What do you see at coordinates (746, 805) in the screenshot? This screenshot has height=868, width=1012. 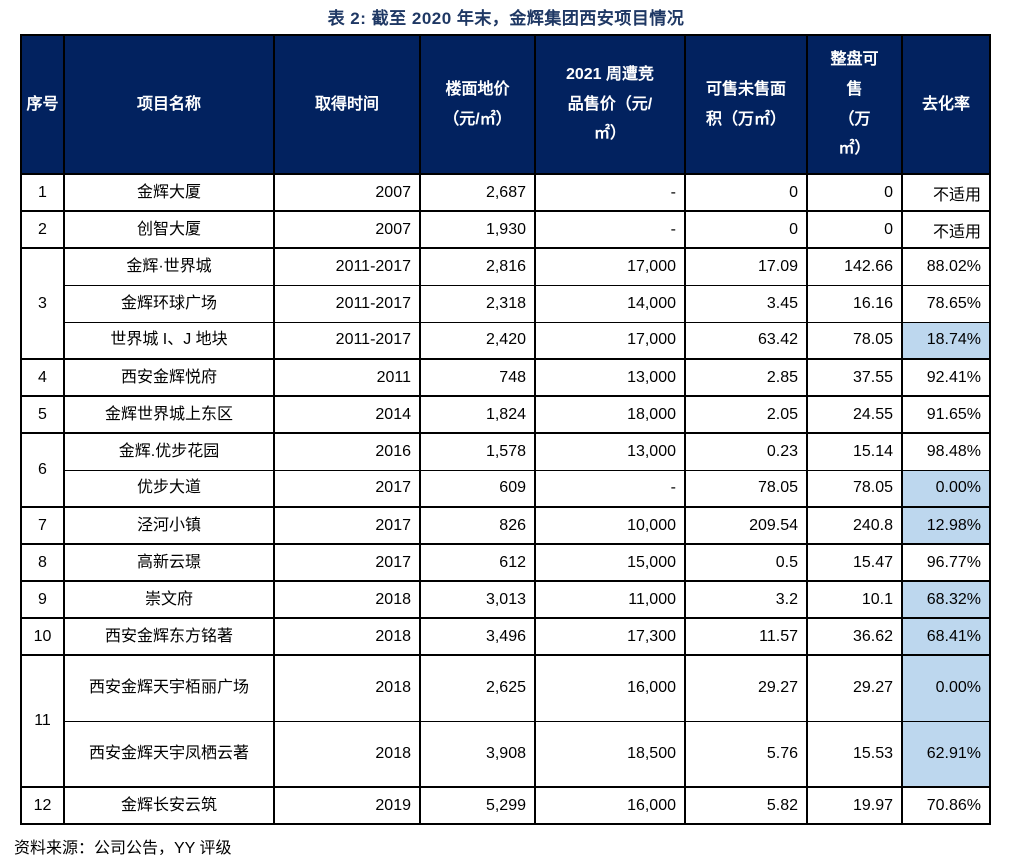 I see `cell-unsold-area: 5.82` at bounding box center [746, 805].